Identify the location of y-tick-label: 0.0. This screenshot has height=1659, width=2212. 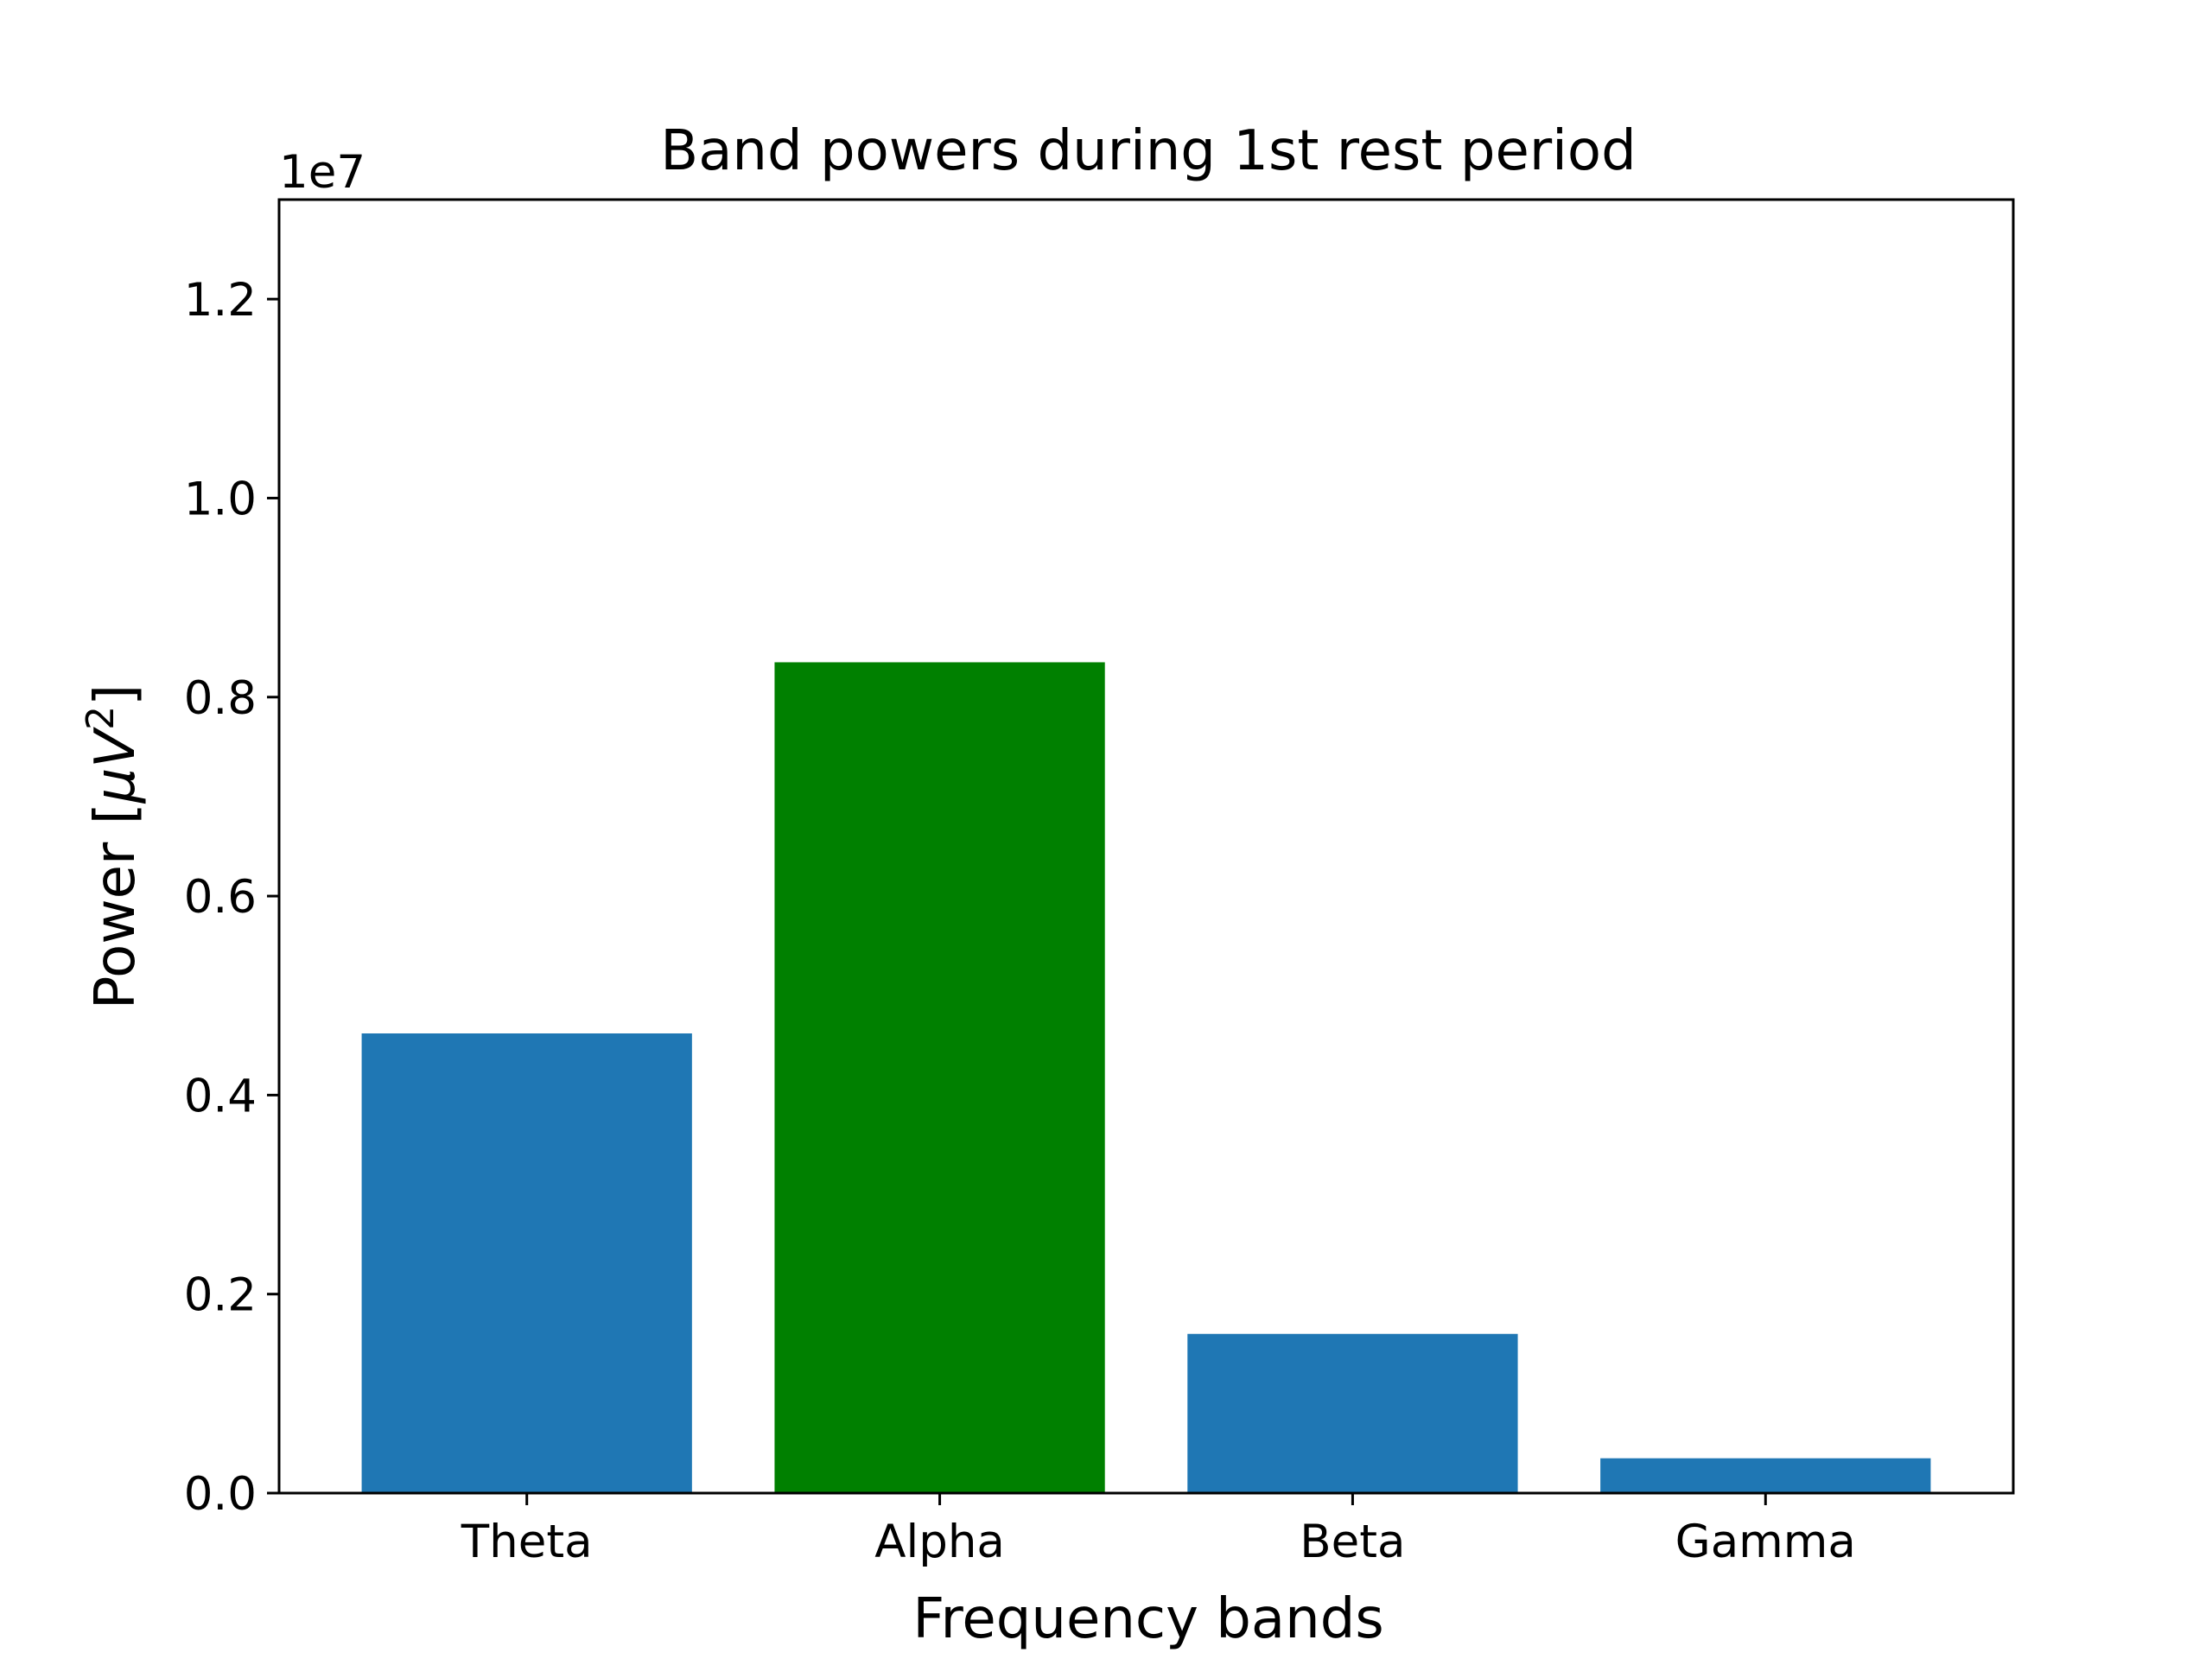
(220, 1494).